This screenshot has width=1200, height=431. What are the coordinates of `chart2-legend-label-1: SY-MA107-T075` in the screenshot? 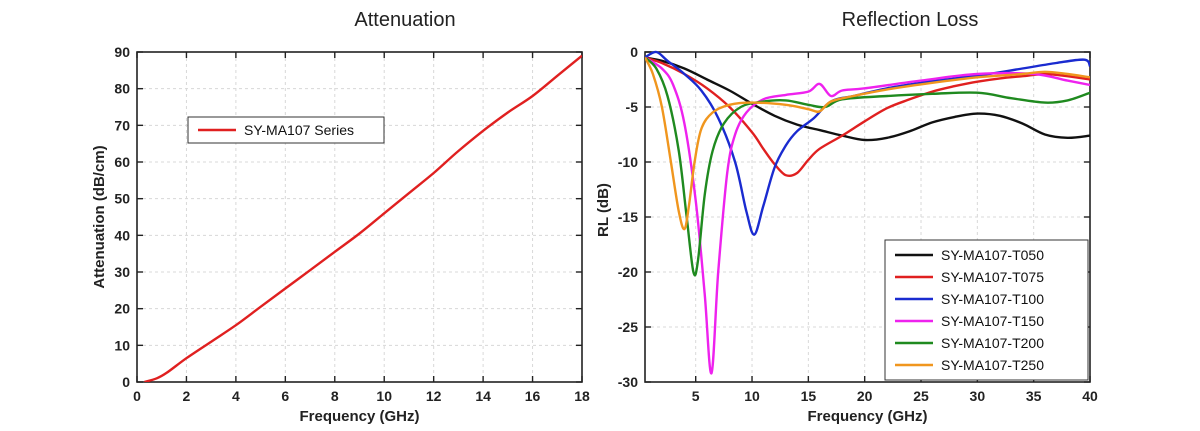 It's located at (992, 277).